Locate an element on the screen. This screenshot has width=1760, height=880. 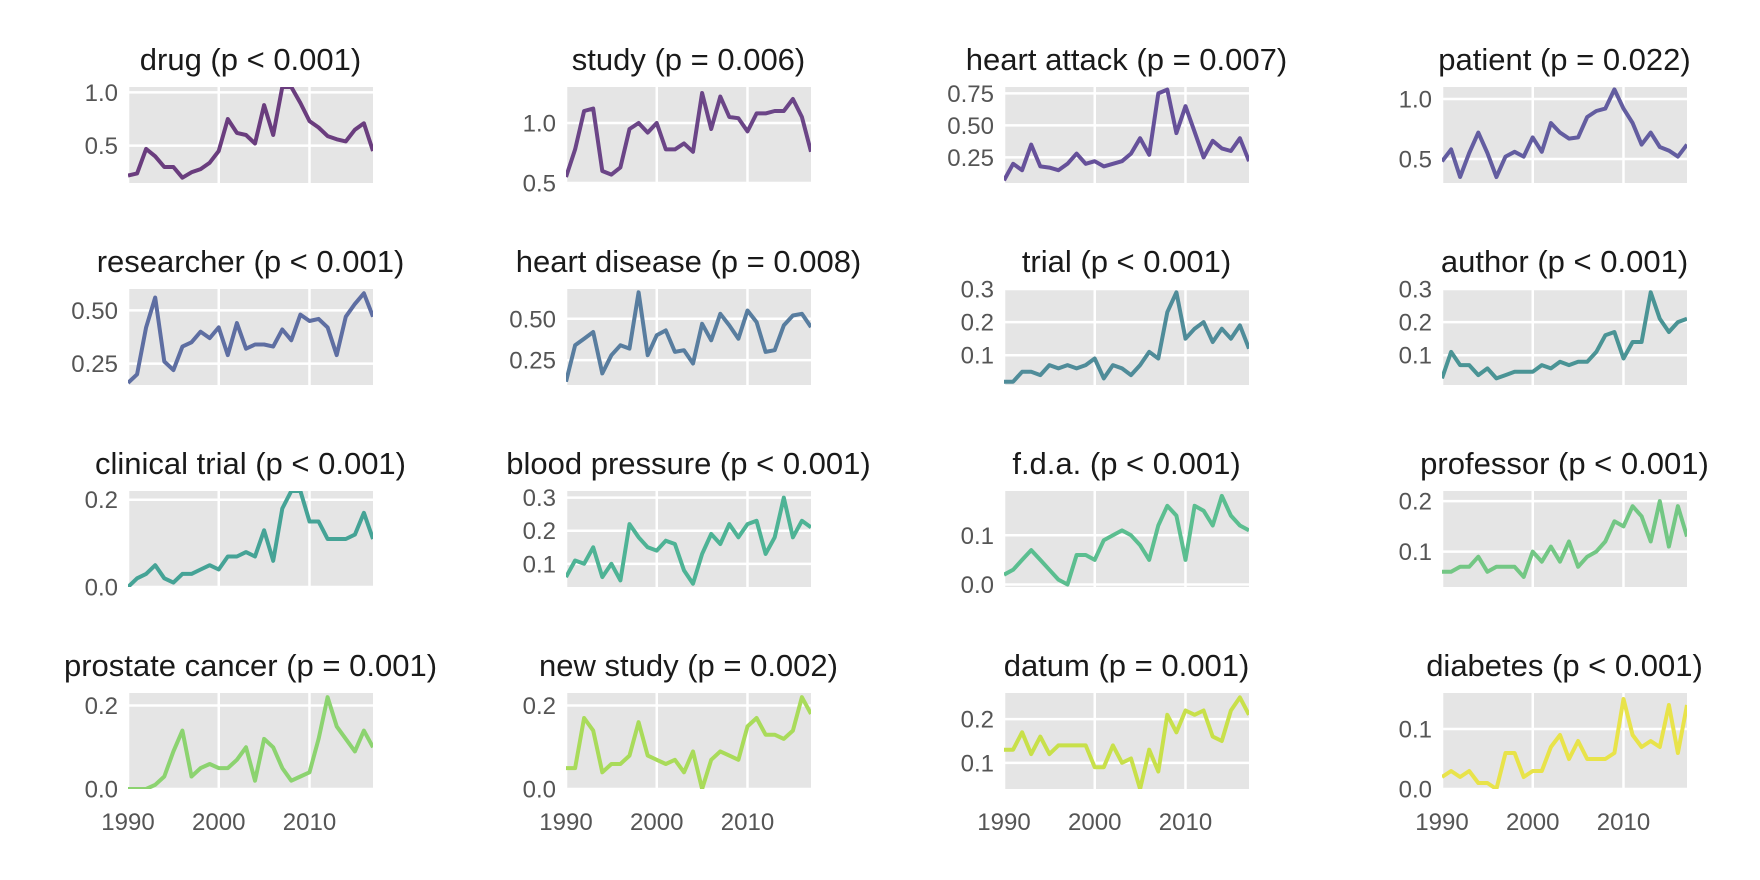
panel-title: clinical trial (p < 0.001) is located at coordinates (250, 463).